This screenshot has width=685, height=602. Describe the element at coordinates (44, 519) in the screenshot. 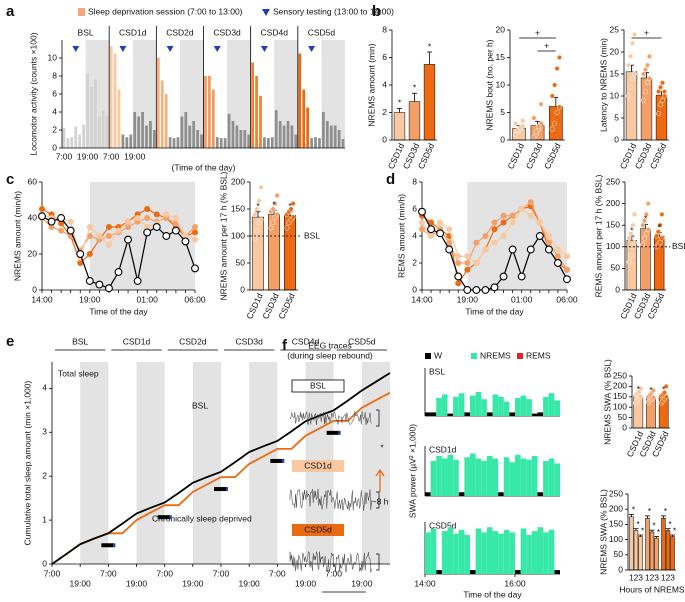

I see `y-tick-label: 1` at that location.